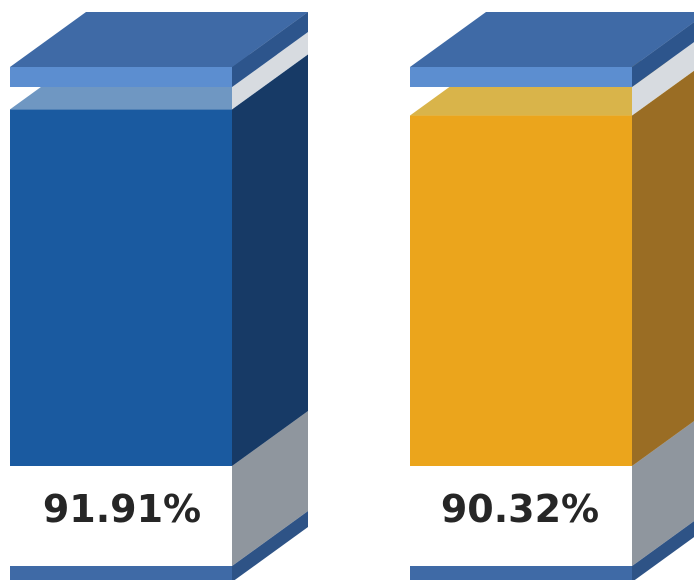 This screenshot has width=694, height=580. What do you see at coordinates (121, 573) in the screenshot?
I see `bar-1-base` at bounding box center [121, 573].